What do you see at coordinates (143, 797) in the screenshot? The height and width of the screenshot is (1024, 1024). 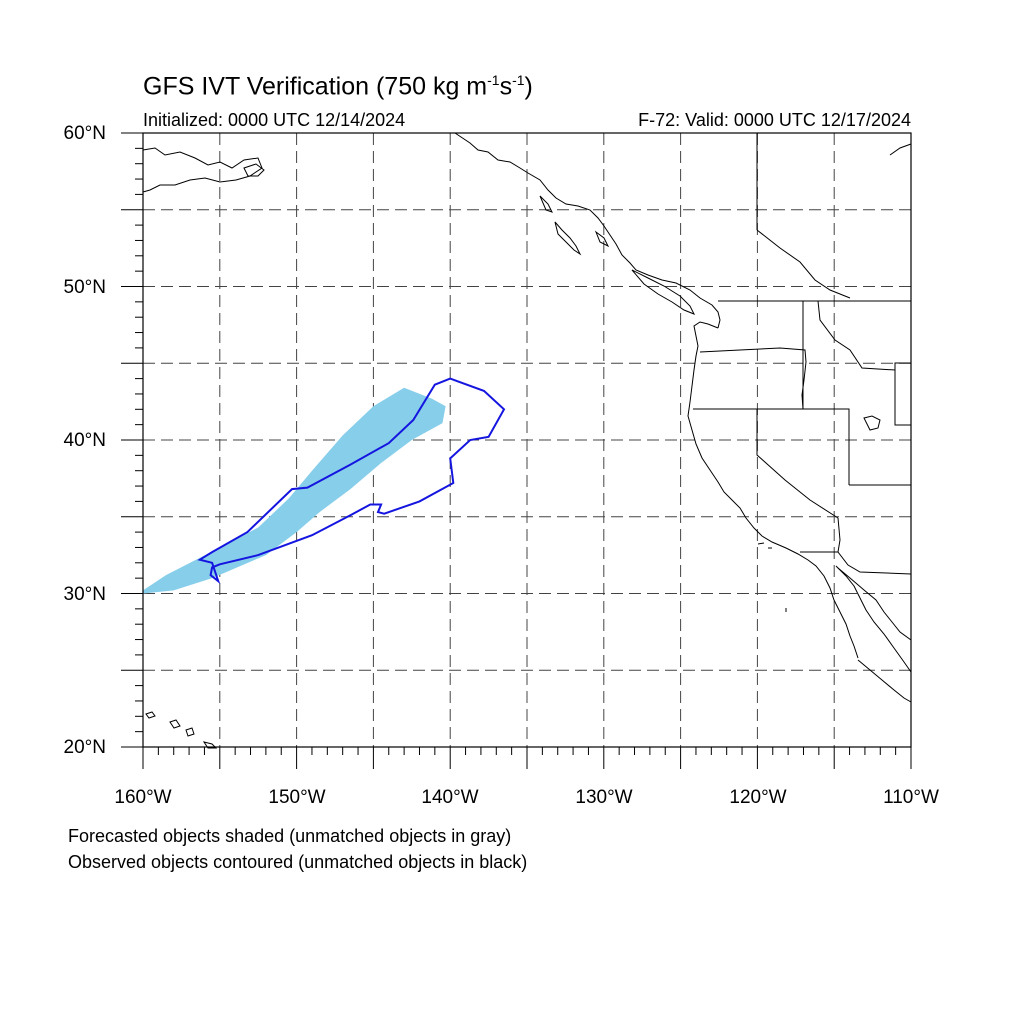 I see `x-tick-160w: 160°W` at bounding box center [143, 797].